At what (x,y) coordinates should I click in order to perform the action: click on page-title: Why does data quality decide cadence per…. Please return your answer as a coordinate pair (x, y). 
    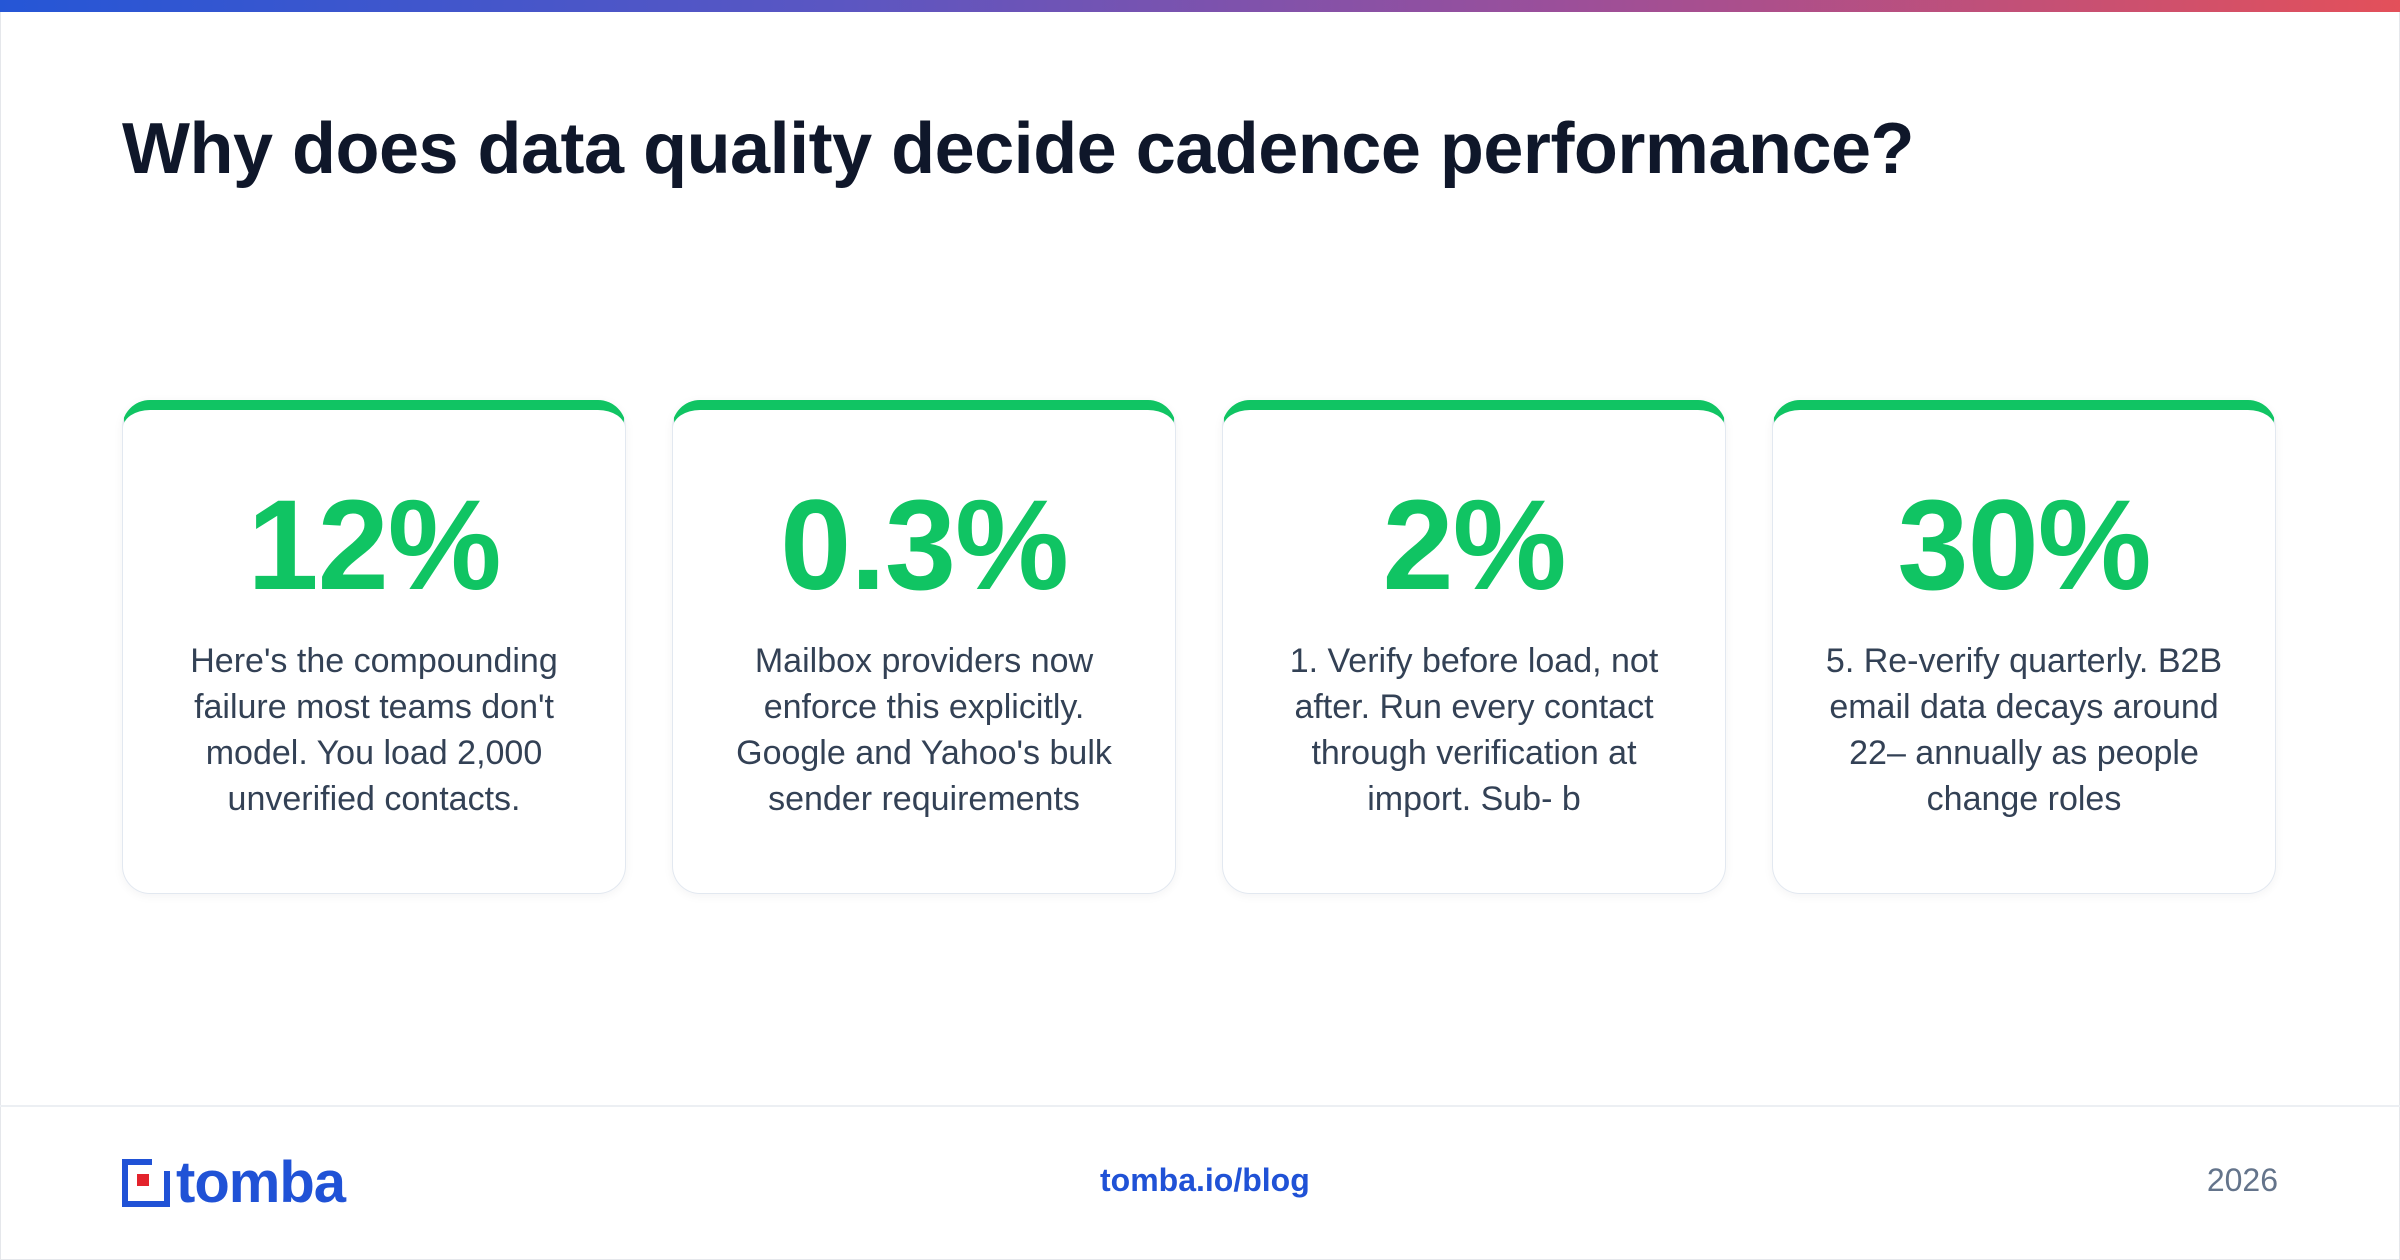
    Looking at the image, I should click on (1018, 149).